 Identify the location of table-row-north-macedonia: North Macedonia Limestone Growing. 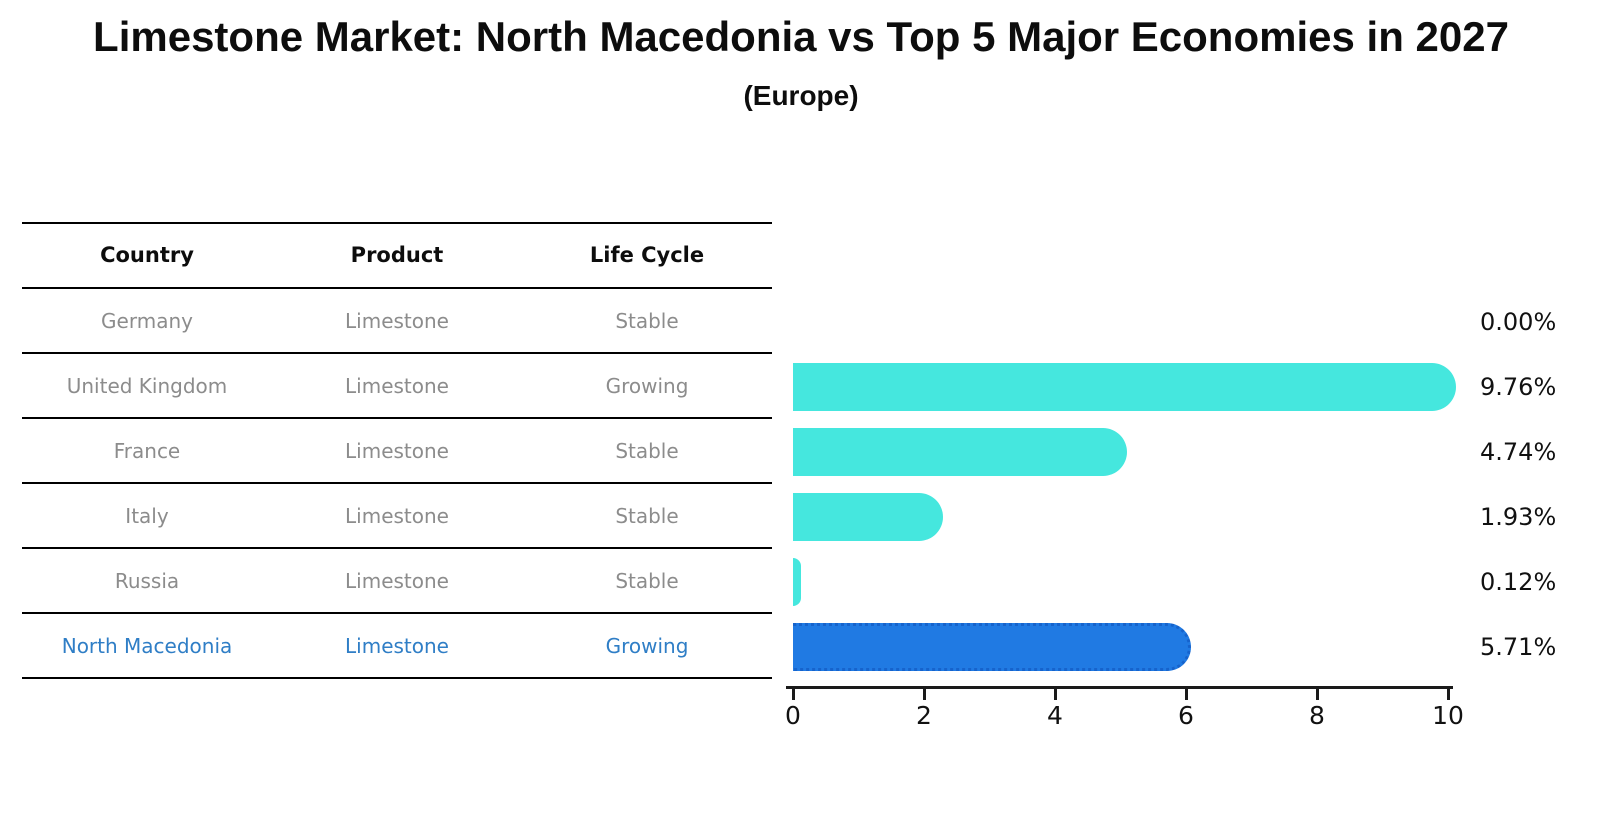
(397, 646).